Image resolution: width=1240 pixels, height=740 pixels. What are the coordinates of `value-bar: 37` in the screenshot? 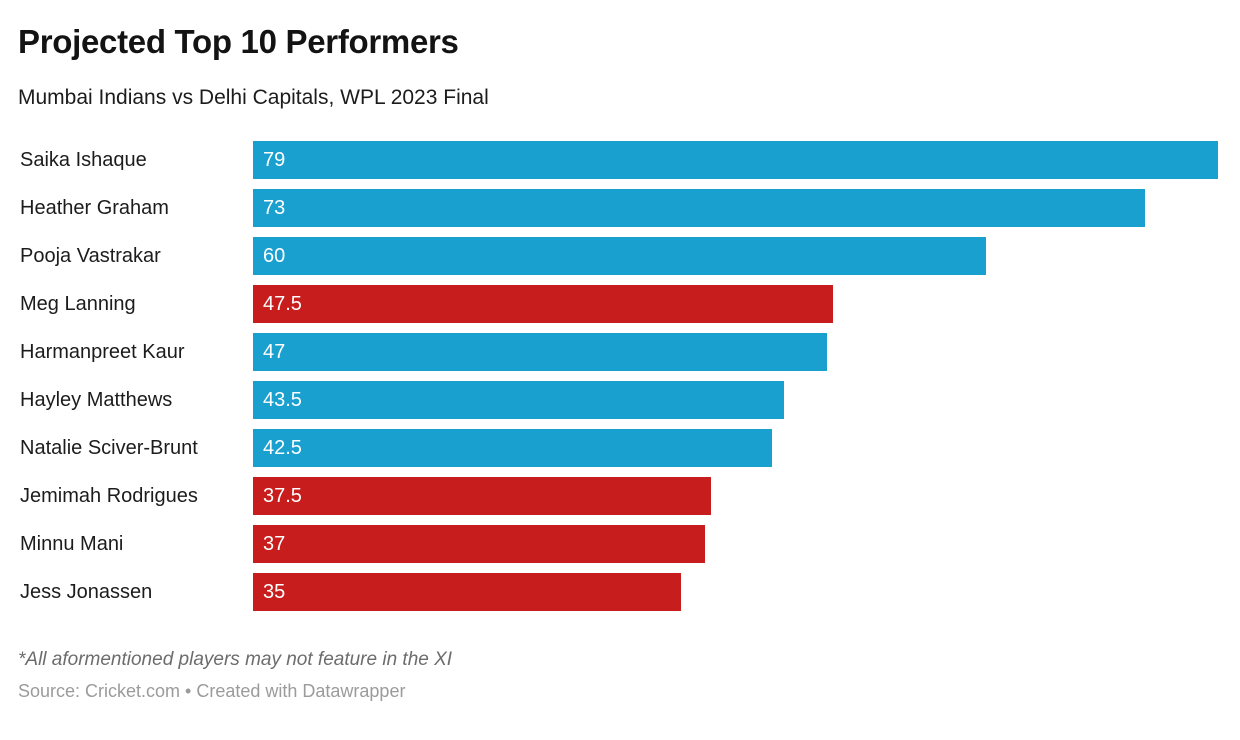 It's located at (479, 544).